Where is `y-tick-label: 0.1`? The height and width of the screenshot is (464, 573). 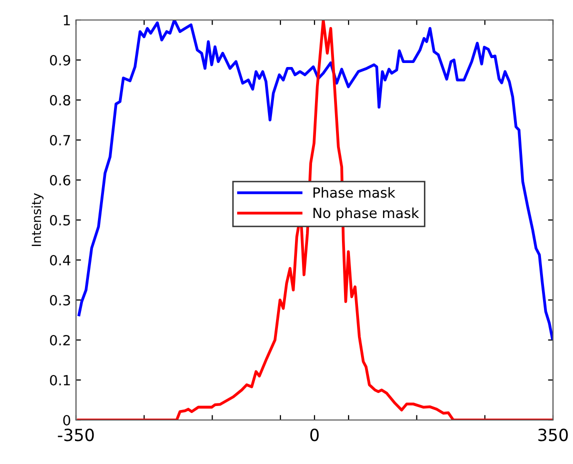
y-tick-label: 0.1 is located at coordinates (60, 380).